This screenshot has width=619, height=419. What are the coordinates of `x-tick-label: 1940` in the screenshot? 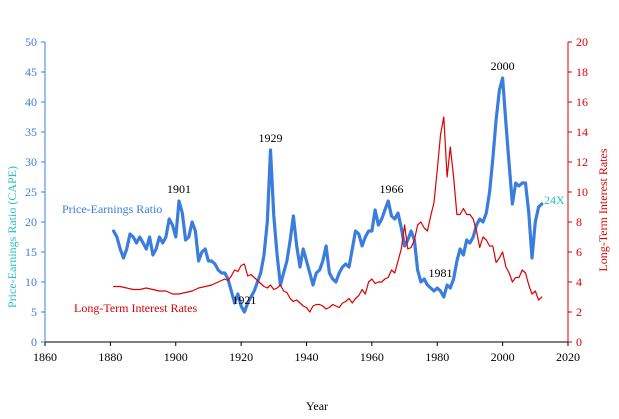 It's located at (307, 357).